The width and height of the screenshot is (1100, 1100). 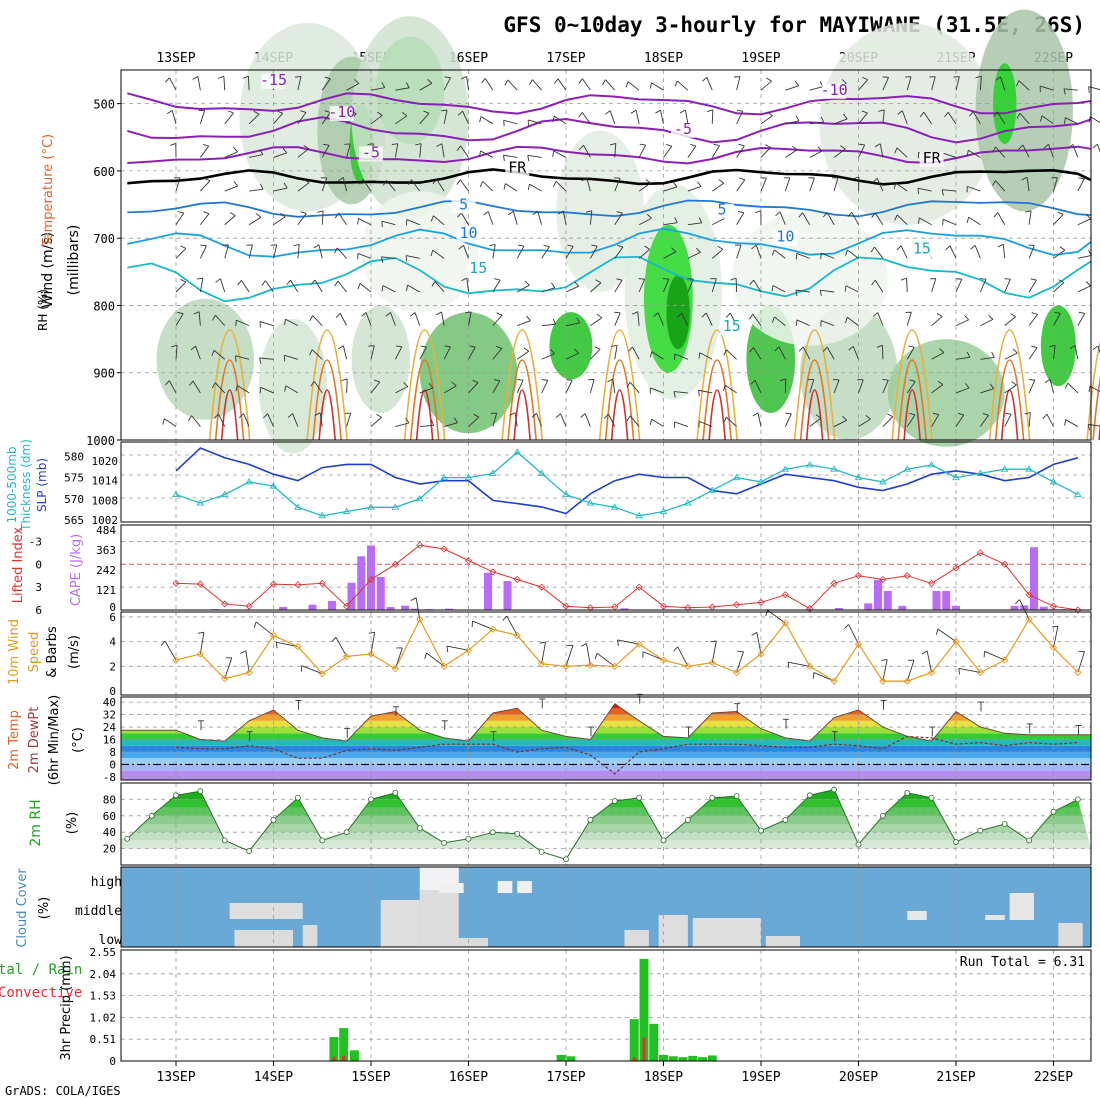 What do you see at coordinates (370, 1077) in the screenshot?
I see `date-label-bottom: 15SEP` at bounding box center [370, 1077].